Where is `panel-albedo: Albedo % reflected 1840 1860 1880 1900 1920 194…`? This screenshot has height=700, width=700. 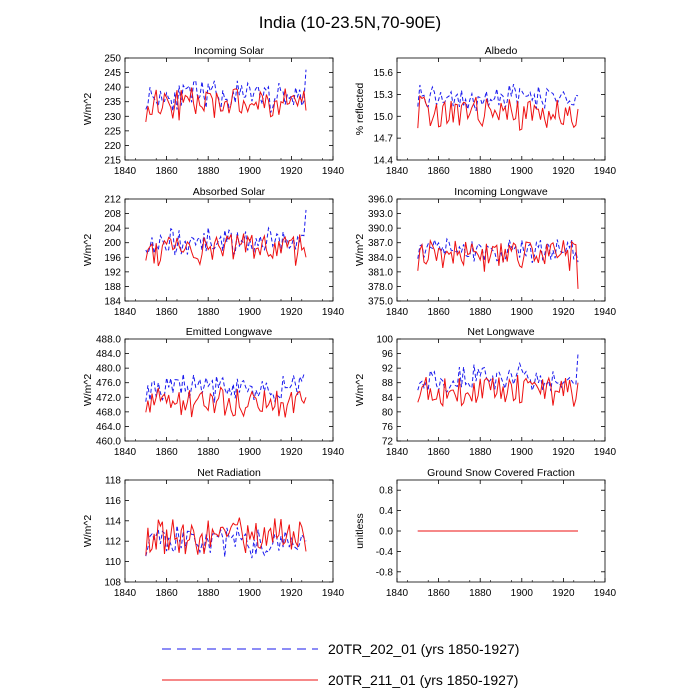
panel-albedo: Albedo % reflected 1840 1860 1880 1900 1920 194… is located at coordinates (485, 111).